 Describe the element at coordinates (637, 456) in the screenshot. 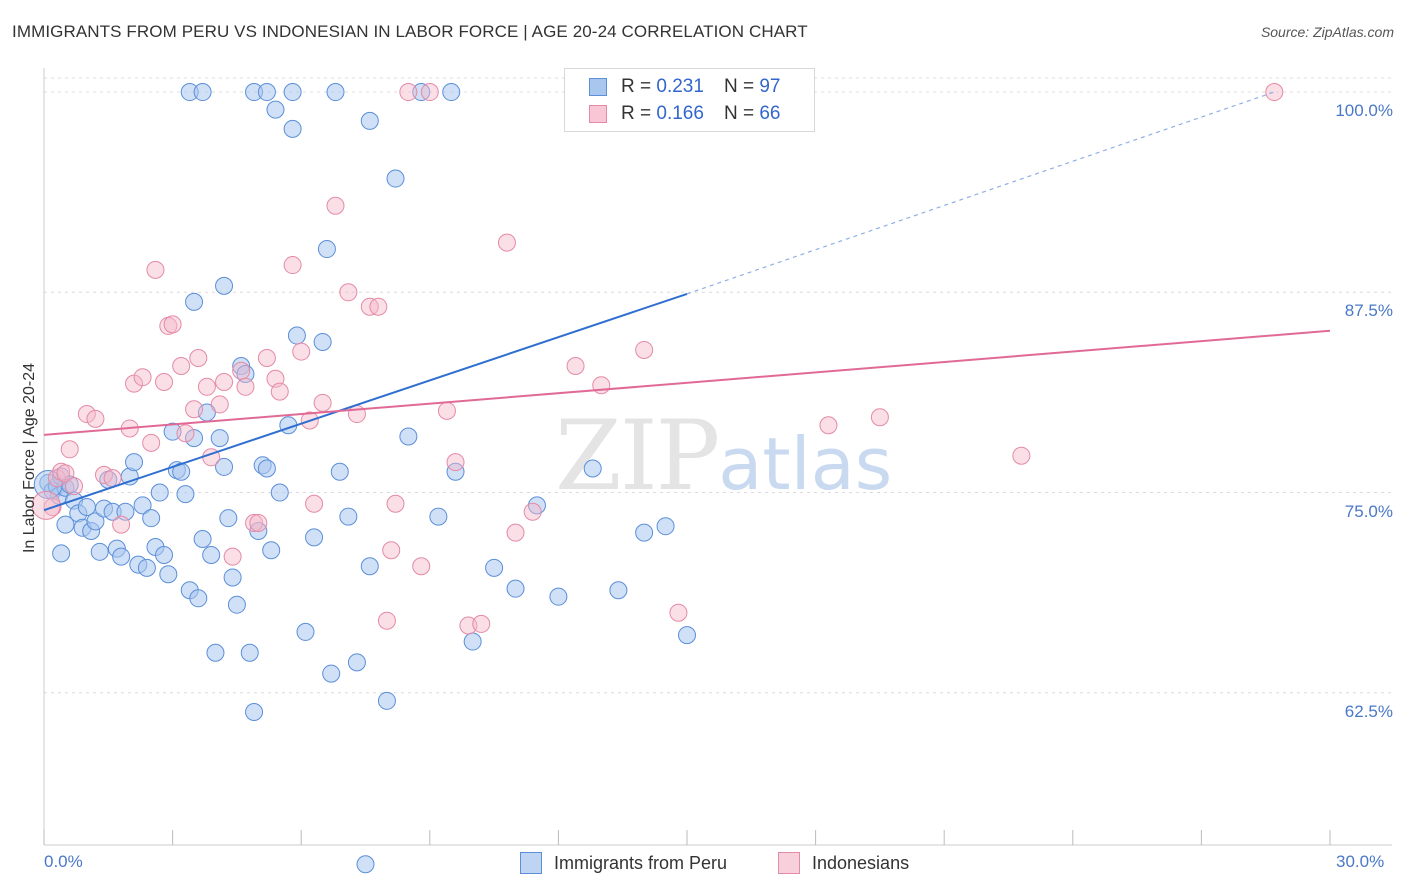

I see `watermark-zip: ZIP` at that location.